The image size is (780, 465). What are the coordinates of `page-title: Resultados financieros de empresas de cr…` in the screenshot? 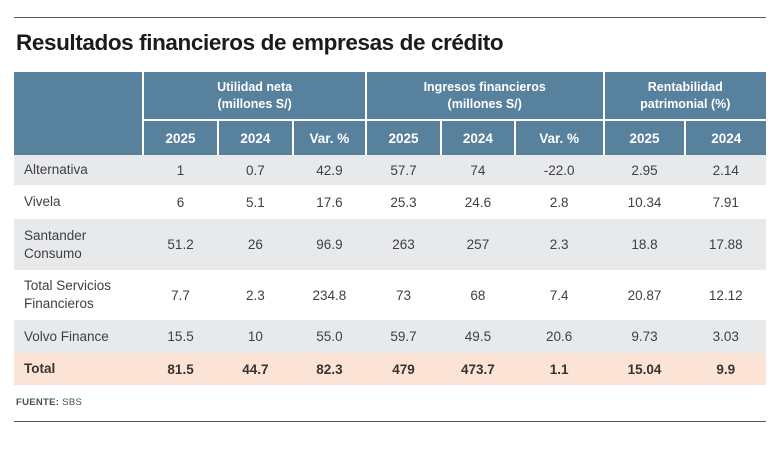 It's located at (260, 42).